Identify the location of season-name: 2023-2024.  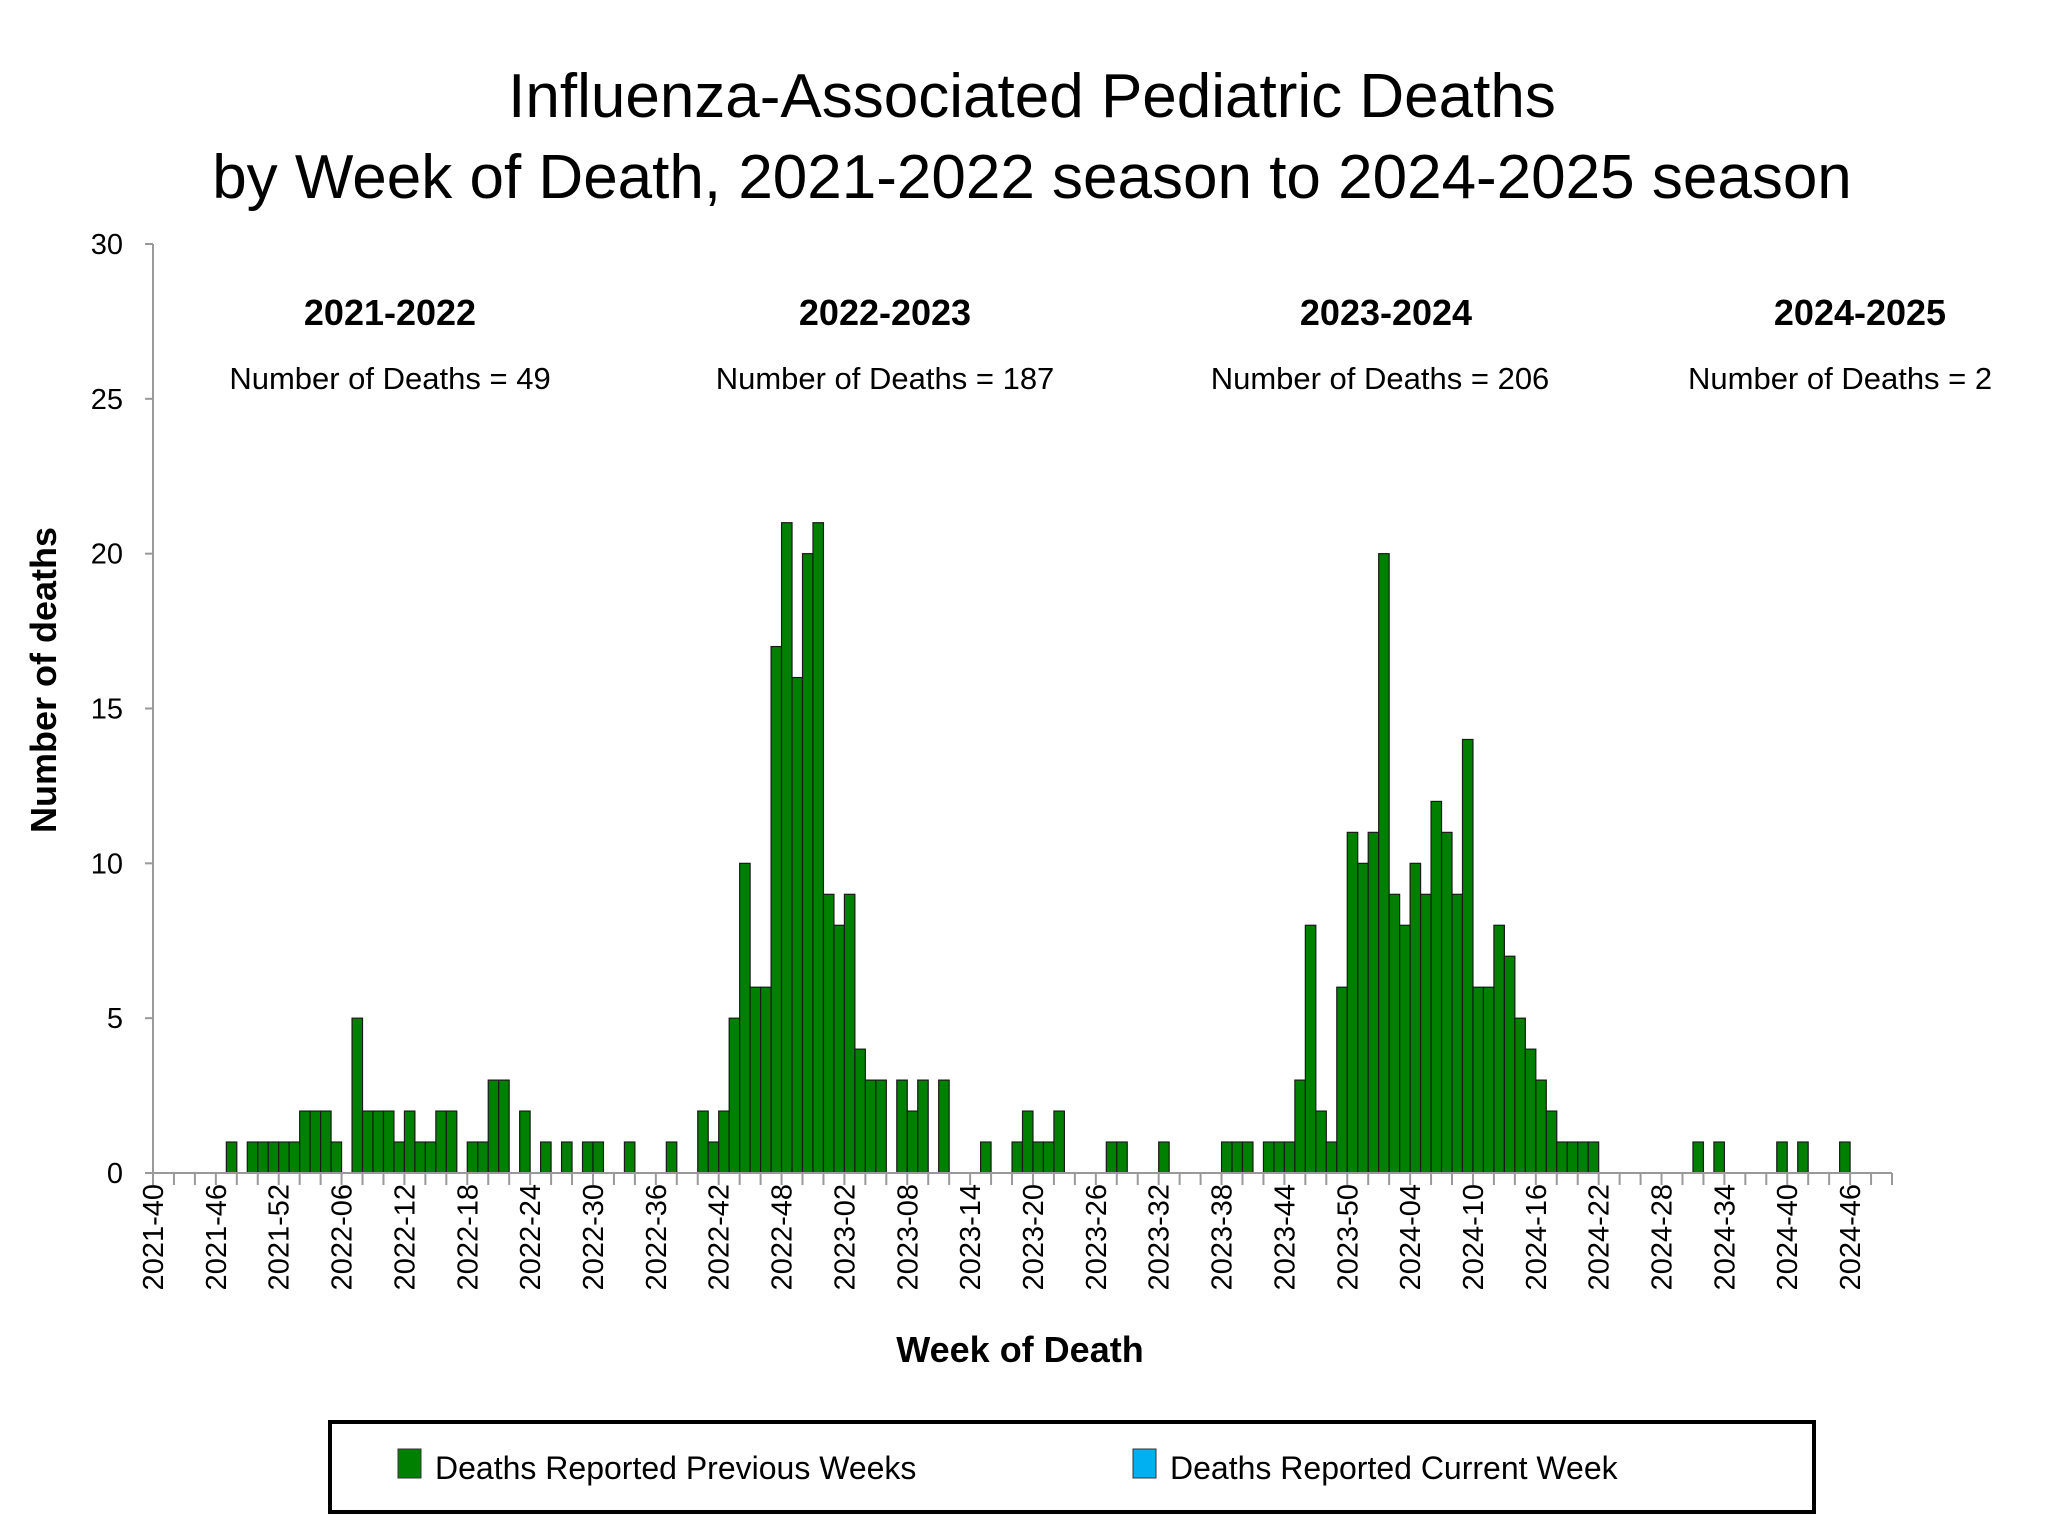
(1386, 312).